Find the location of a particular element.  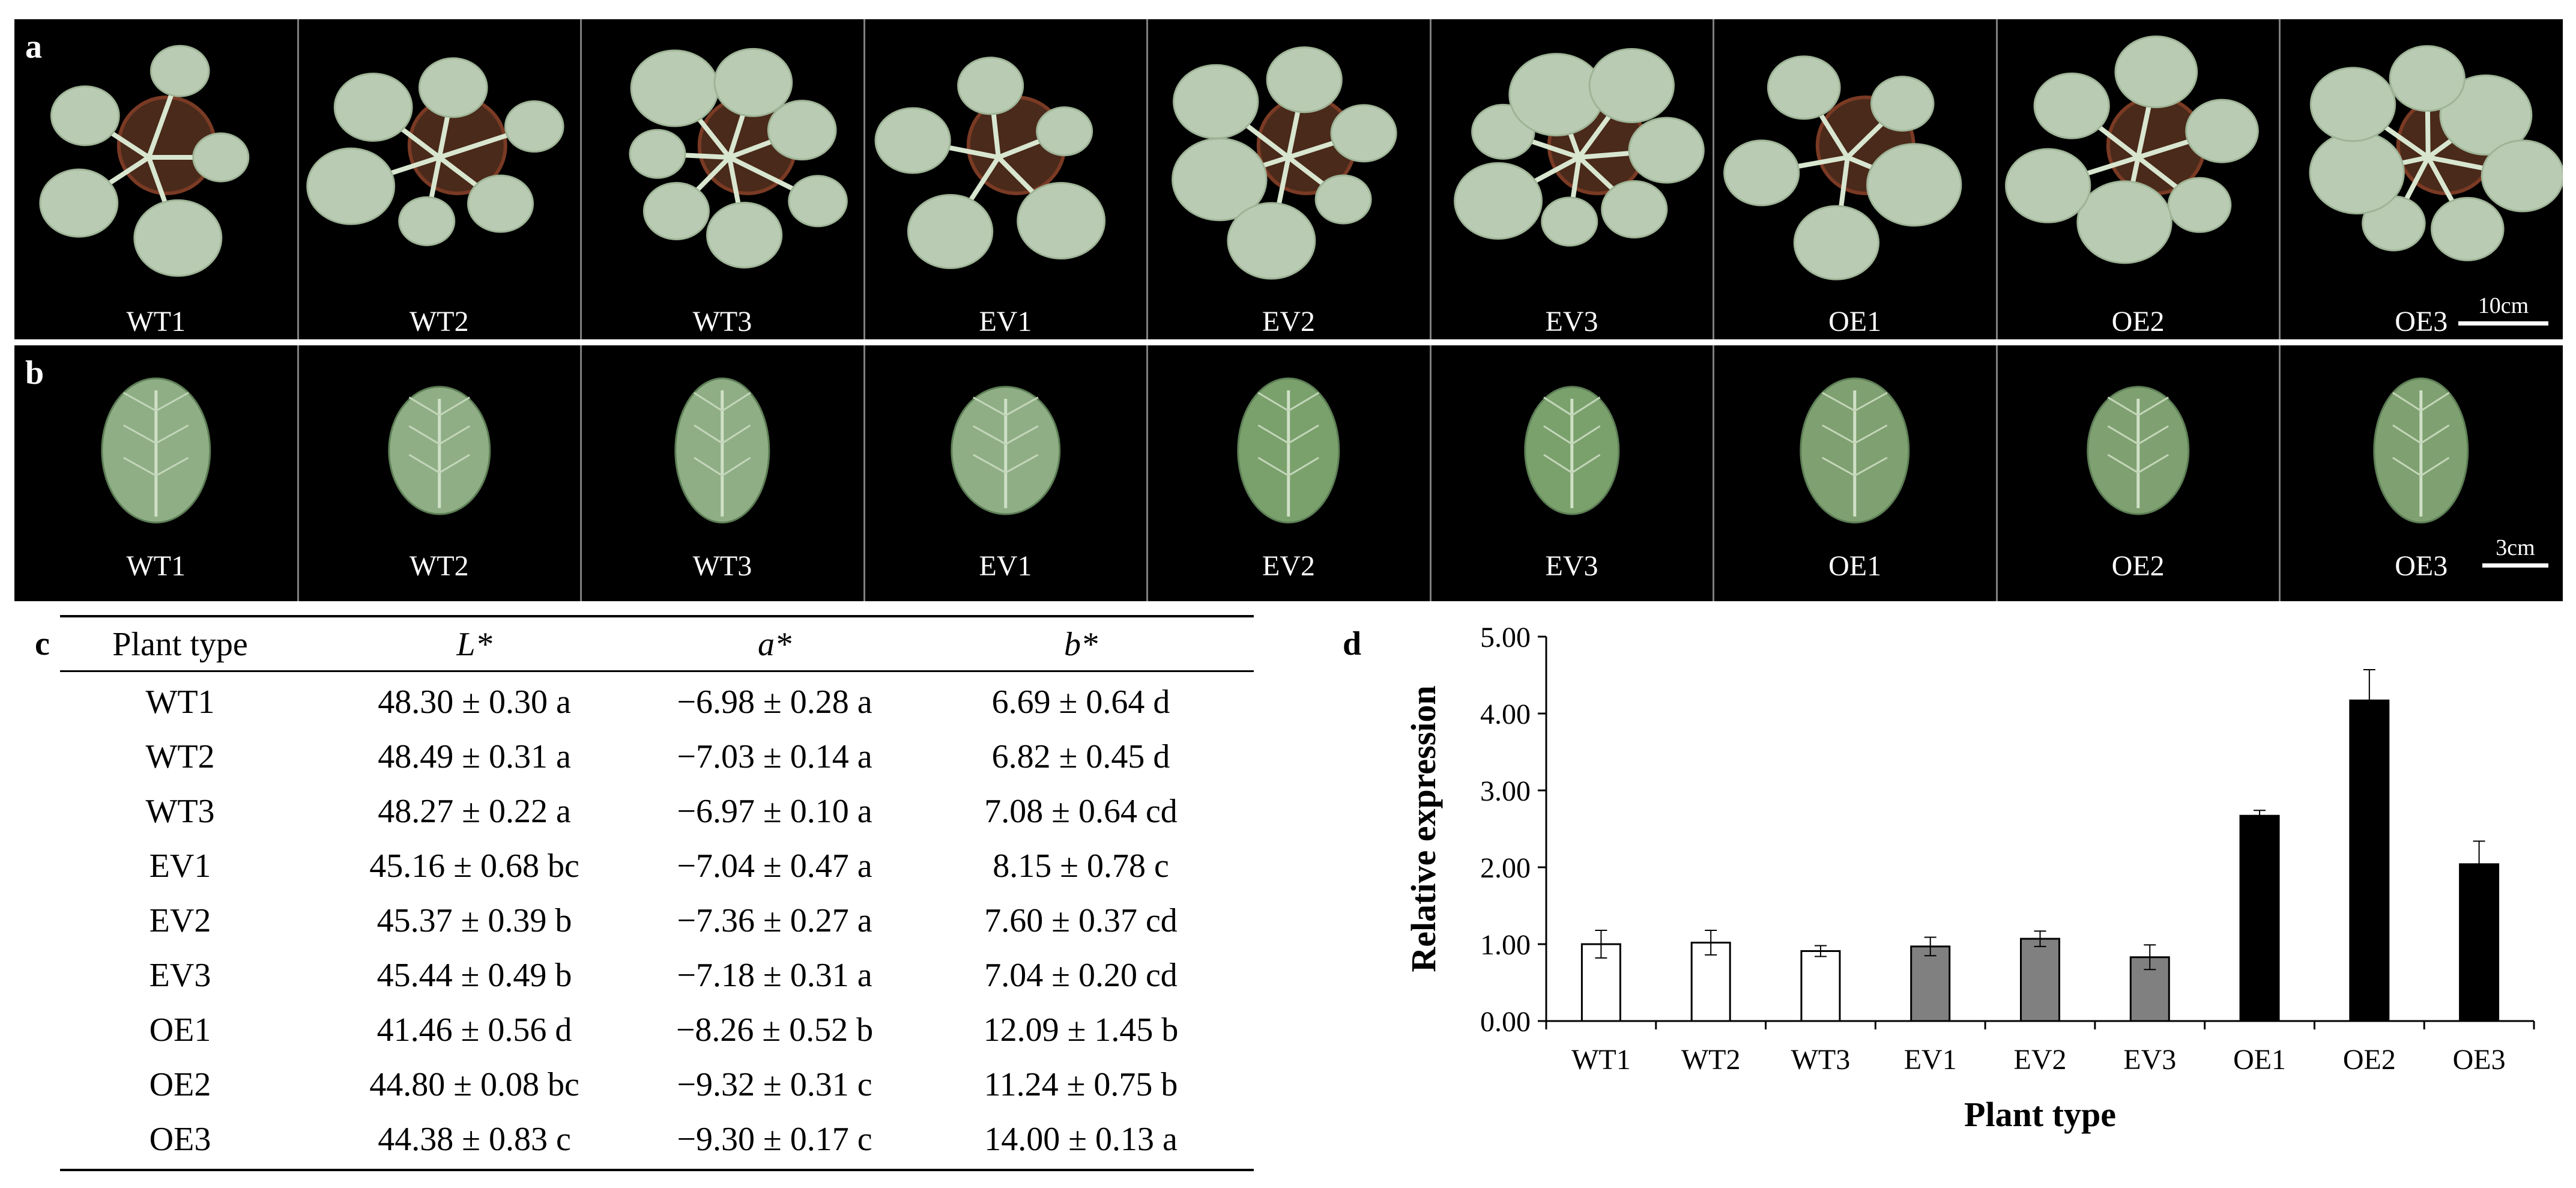

table-cell: −7.04 ± 0.47 a is located at coordinates (775, 866).